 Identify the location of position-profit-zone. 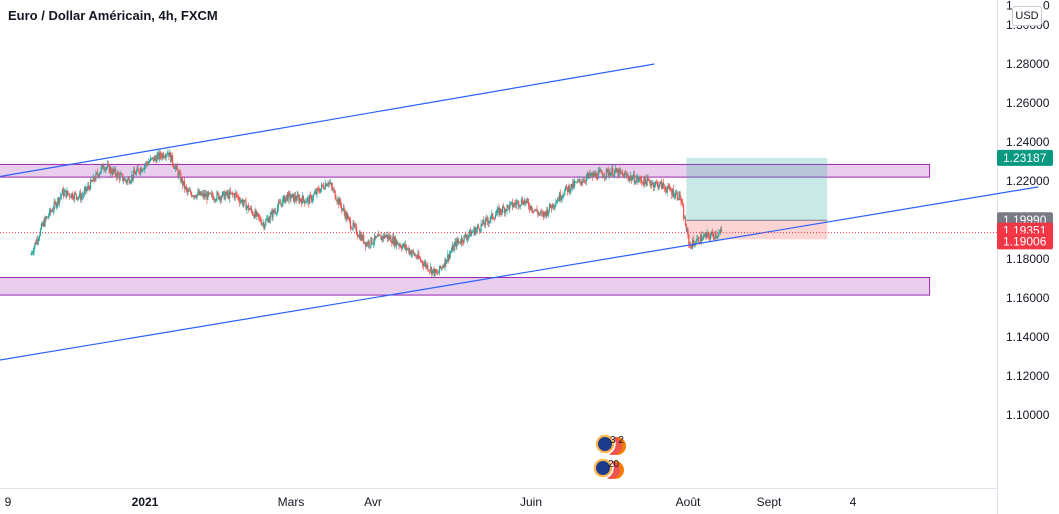
(757, 189).